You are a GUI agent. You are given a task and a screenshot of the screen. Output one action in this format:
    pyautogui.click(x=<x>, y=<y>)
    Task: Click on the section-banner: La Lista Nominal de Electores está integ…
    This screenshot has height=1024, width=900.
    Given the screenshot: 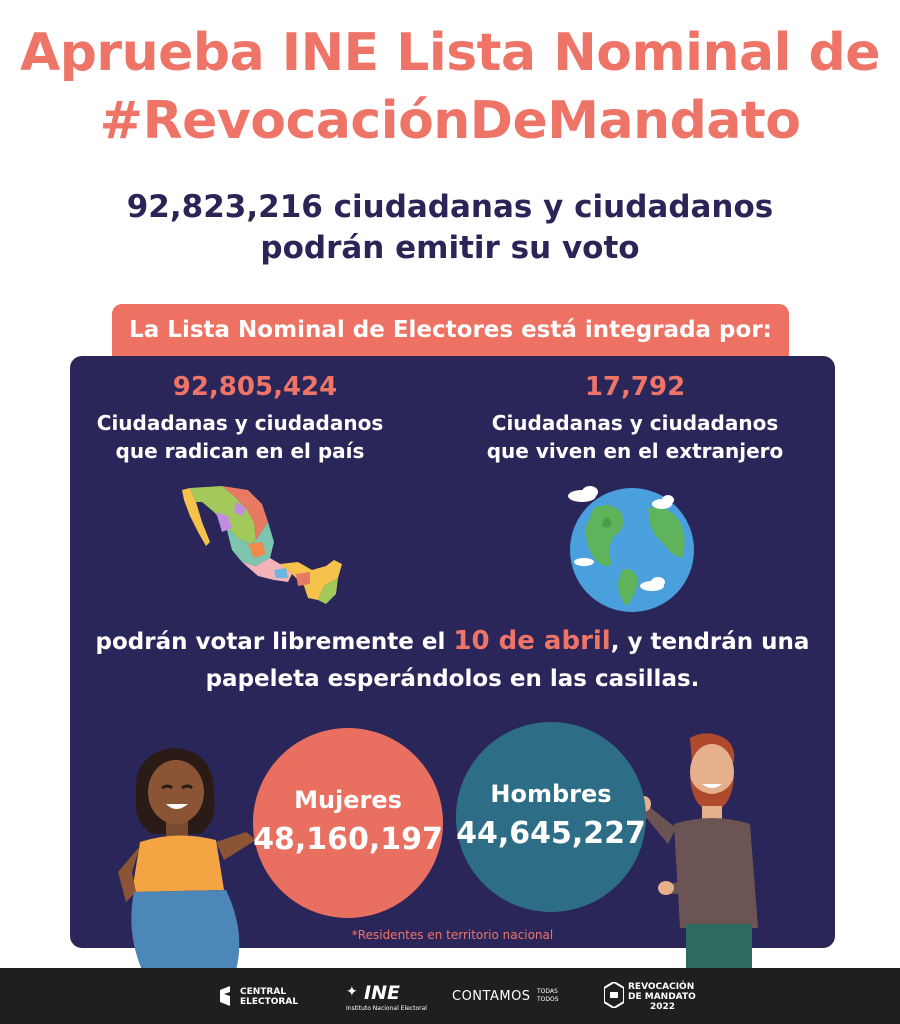 What is the action you would take?
    pyautogui.click(x=450, y=330)
    